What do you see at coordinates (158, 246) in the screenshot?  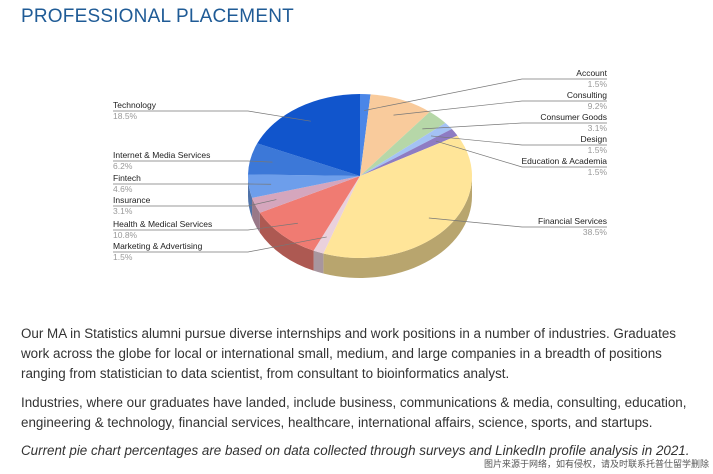 I see `slice-name: Marketing & Advertising` at bounding box center [158, 246].